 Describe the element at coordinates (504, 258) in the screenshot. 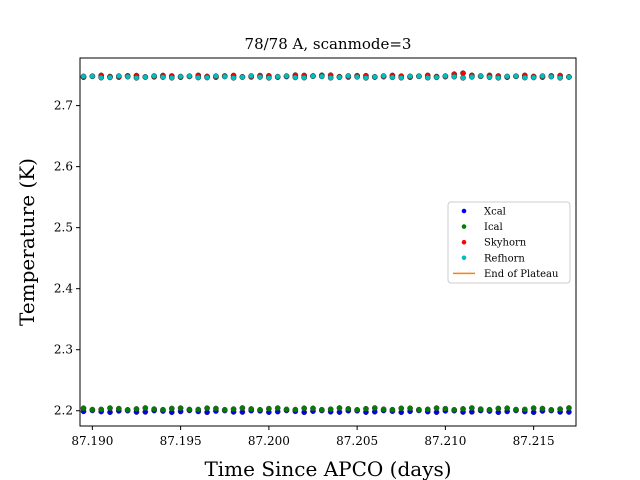

I see `legend-label-refhorn: Refhorn` at that location.